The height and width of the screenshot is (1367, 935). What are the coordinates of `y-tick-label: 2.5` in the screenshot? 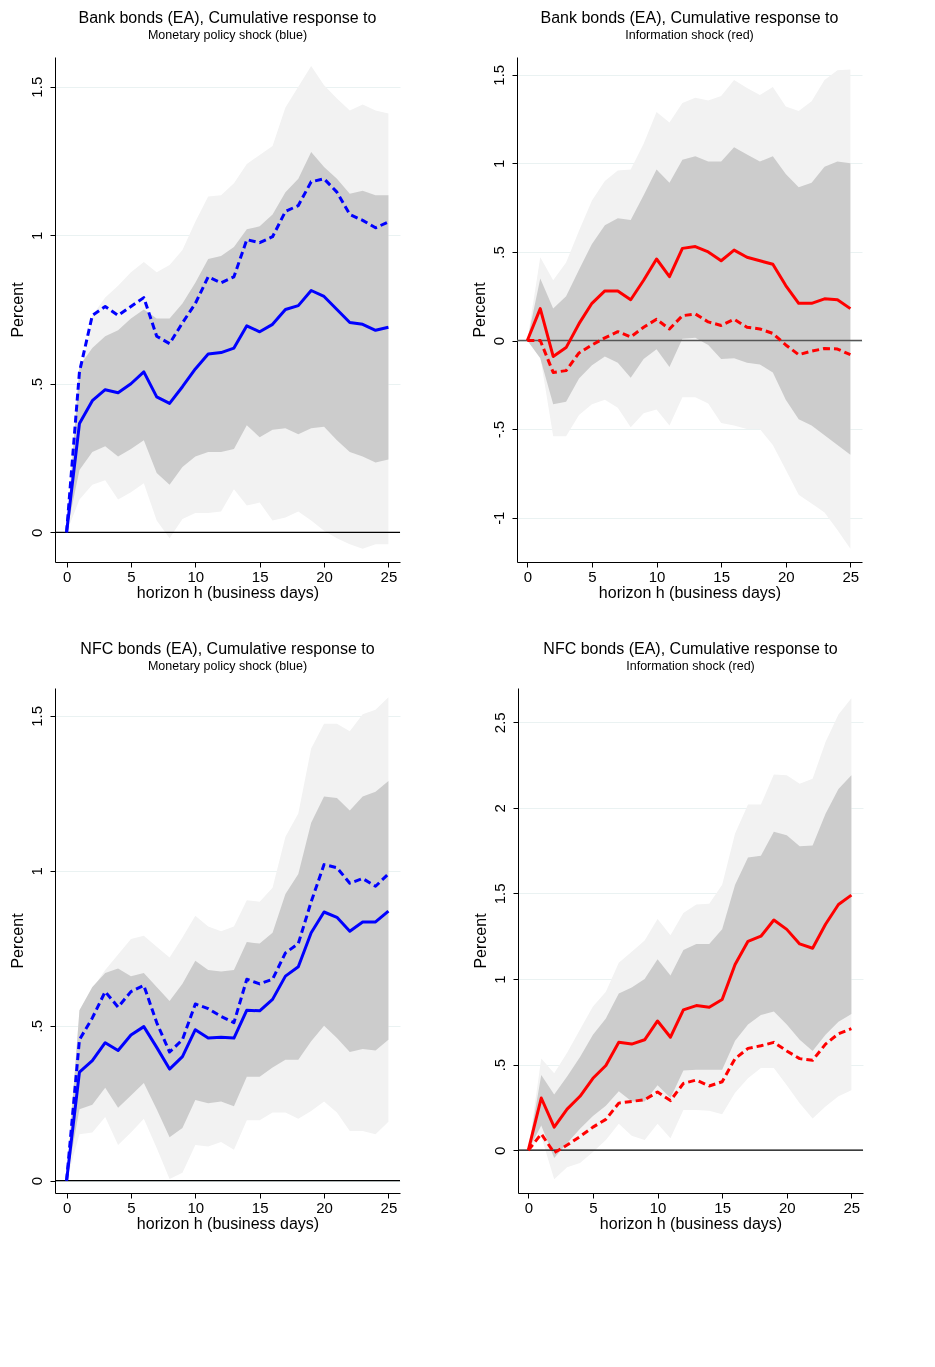 It's located at (499, 723).